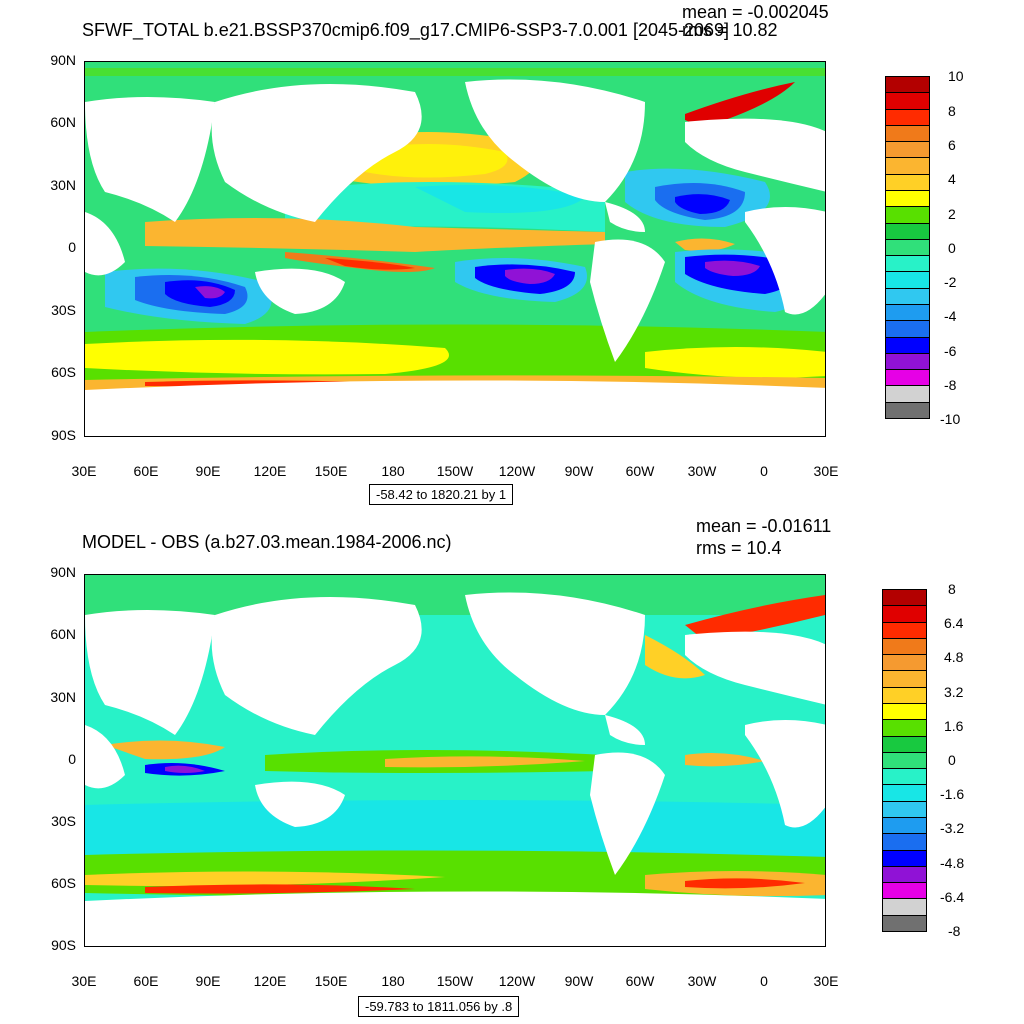 This screenshot has width=1024, height=1024. I want to click on colorbar-label: 8, so click(952, 589).